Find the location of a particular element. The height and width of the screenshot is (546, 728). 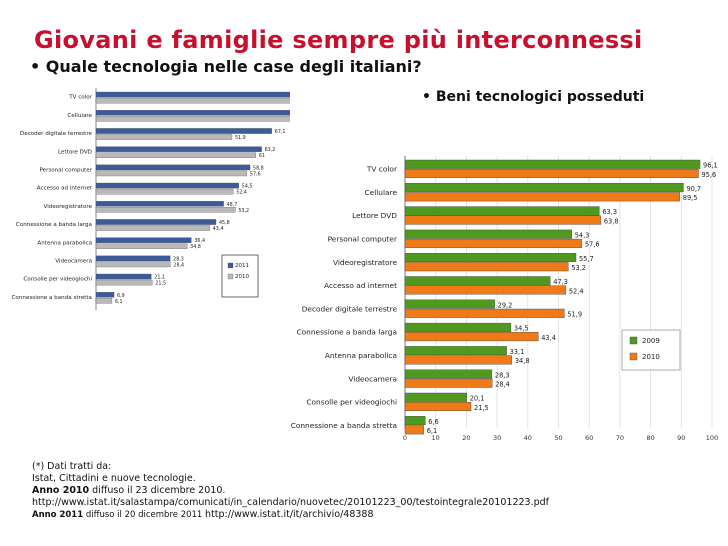

left-bar-2010-videocamera is located at coordinates (133, 264).